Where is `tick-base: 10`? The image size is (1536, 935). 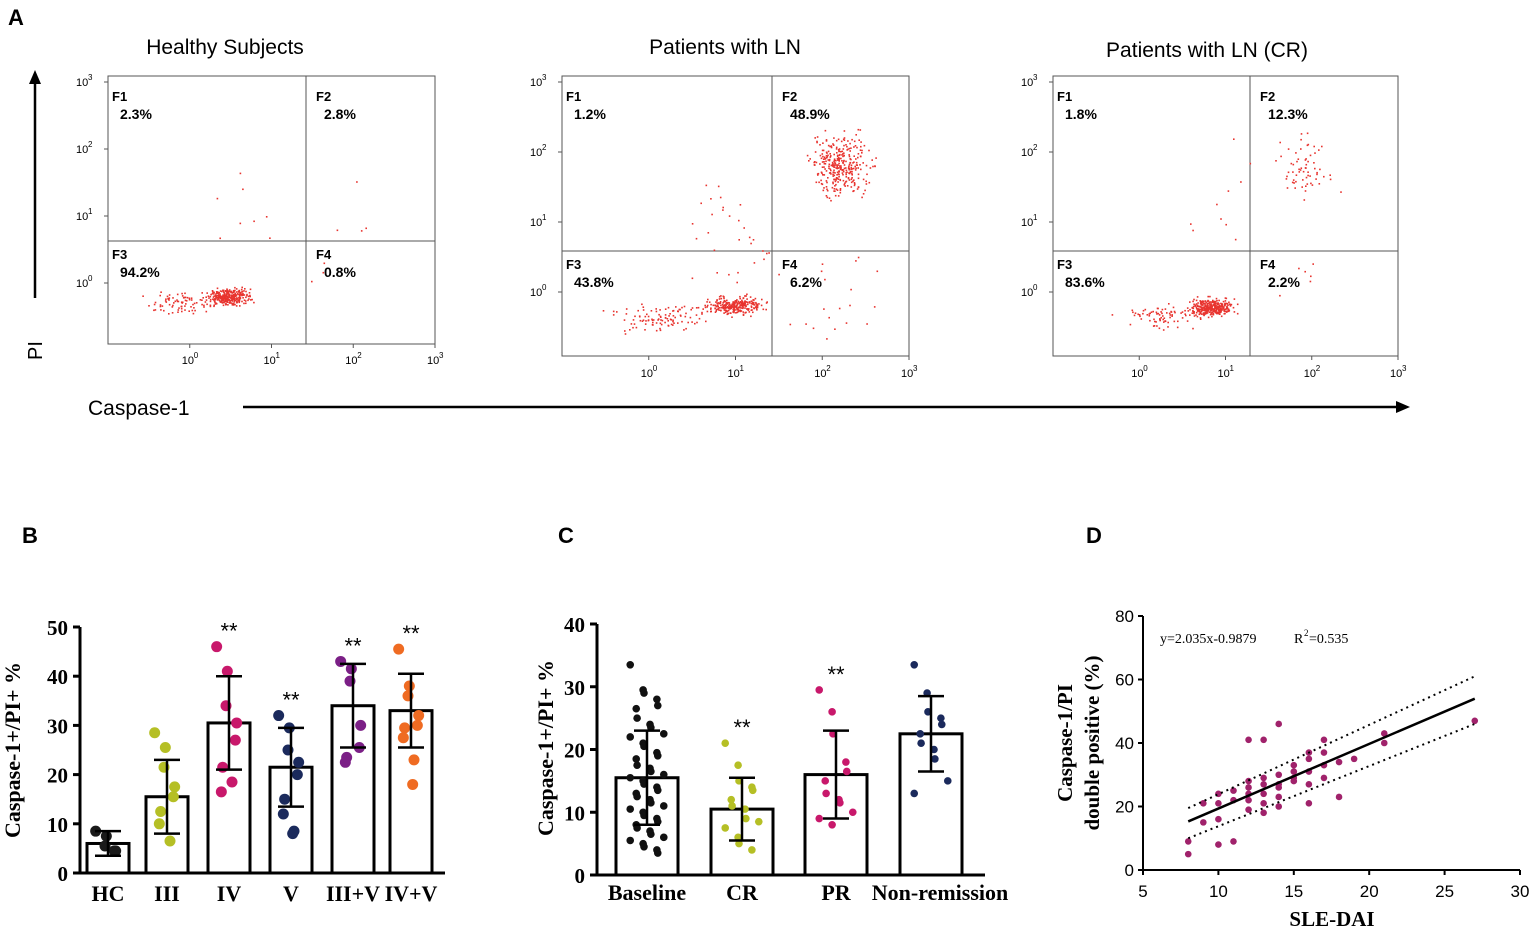
tick-base: 10 is located at coordinates (270, 361).